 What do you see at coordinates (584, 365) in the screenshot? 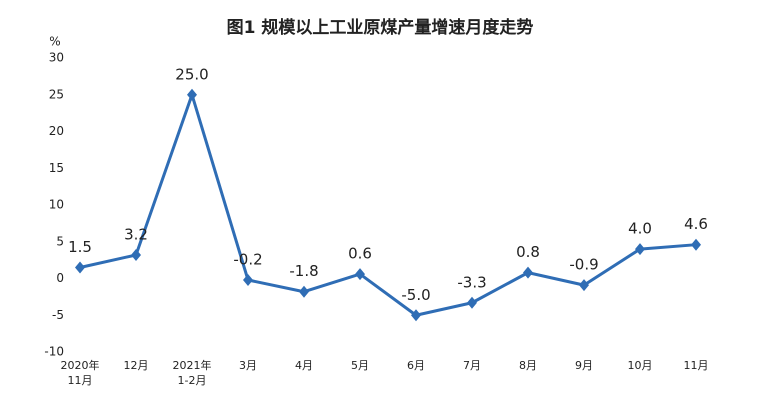
I see `x-tick-label: 9月` at bounding box center [584, 365].